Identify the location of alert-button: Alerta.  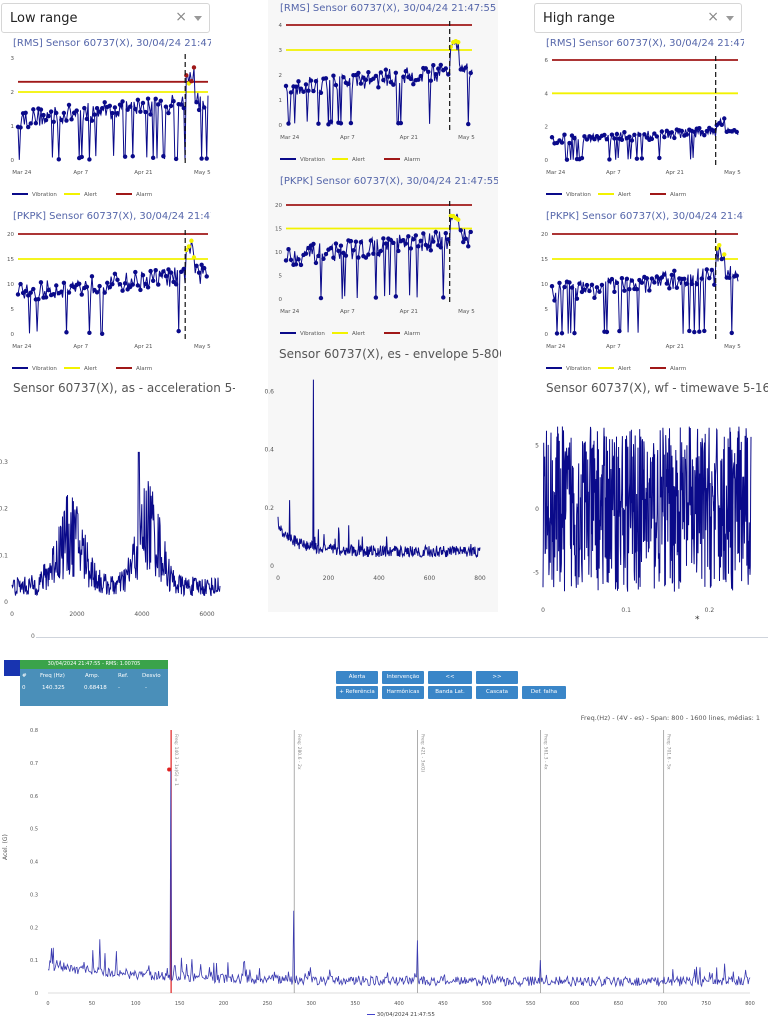
(357, 677).